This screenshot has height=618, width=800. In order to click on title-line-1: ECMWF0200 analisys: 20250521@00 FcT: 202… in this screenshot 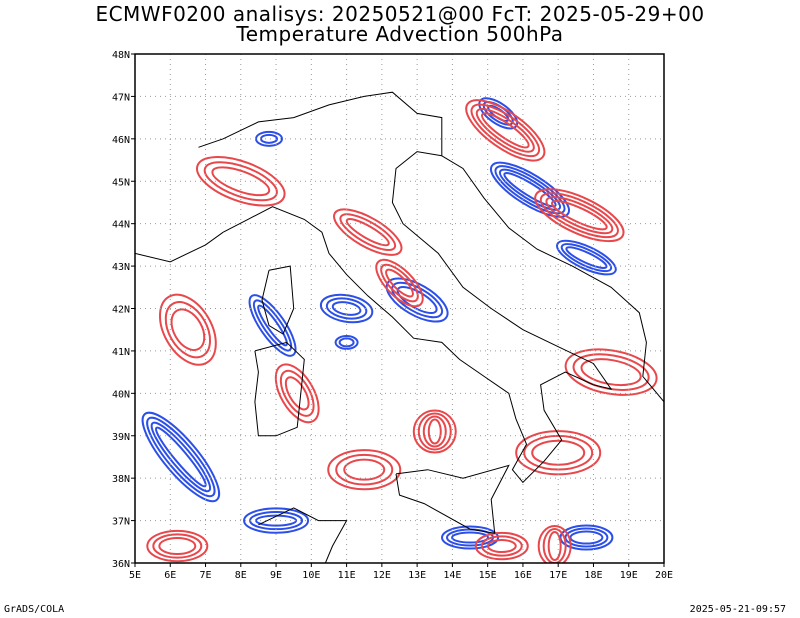, I will do `click(400, 14)`.